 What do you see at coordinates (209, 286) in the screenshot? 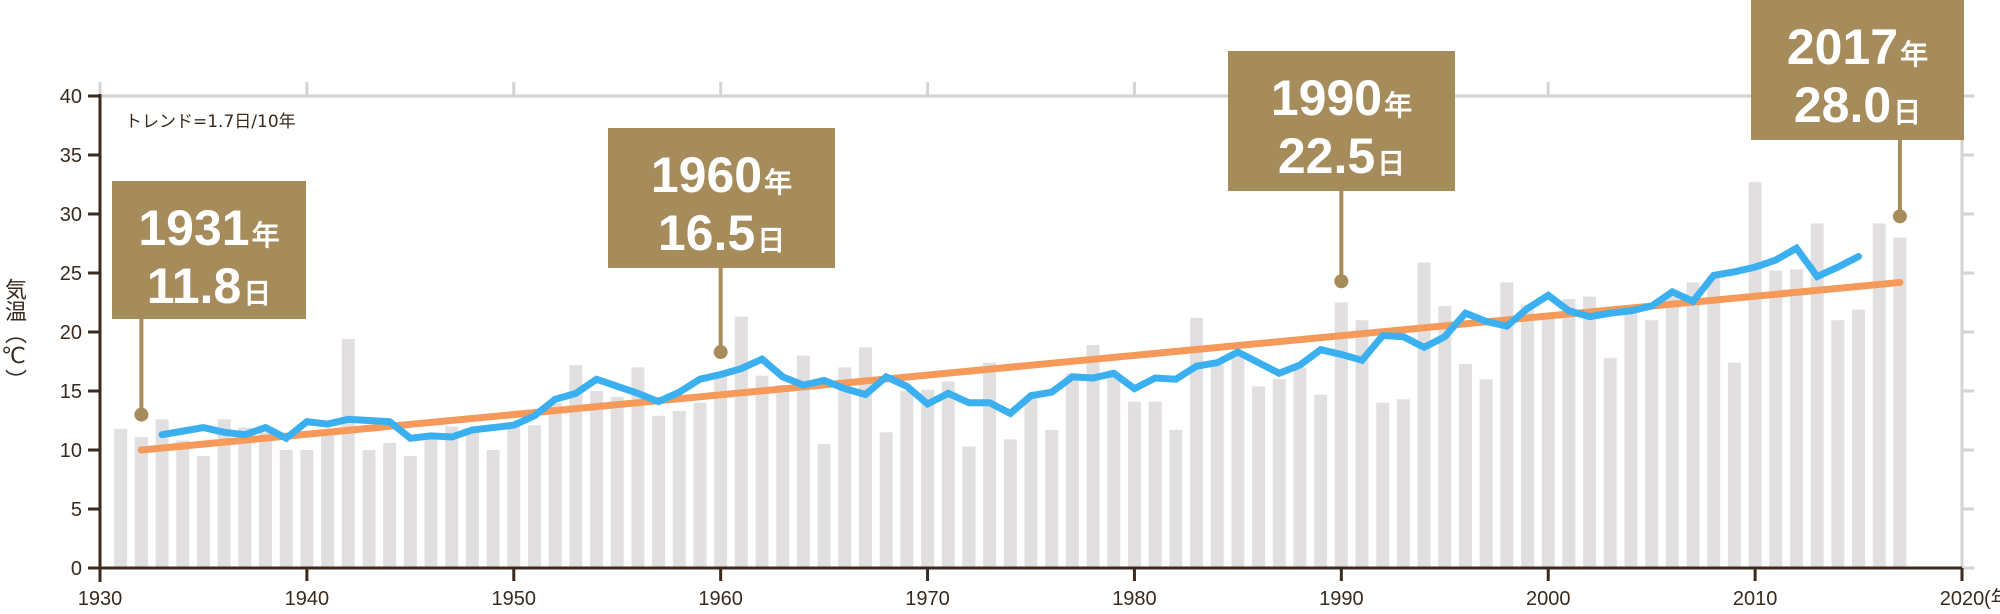
I see `callout-value: 11.8日` at bounding box center [209, 286].